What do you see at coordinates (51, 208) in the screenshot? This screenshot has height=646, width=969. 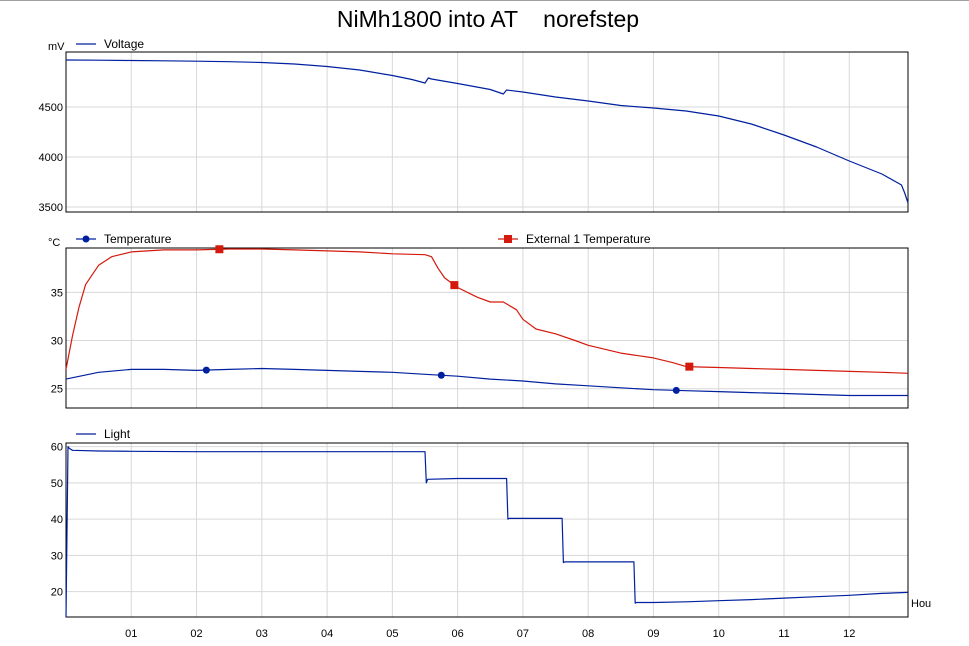 I see `y-tick-label: 3500` at bounding box center [51, 208].